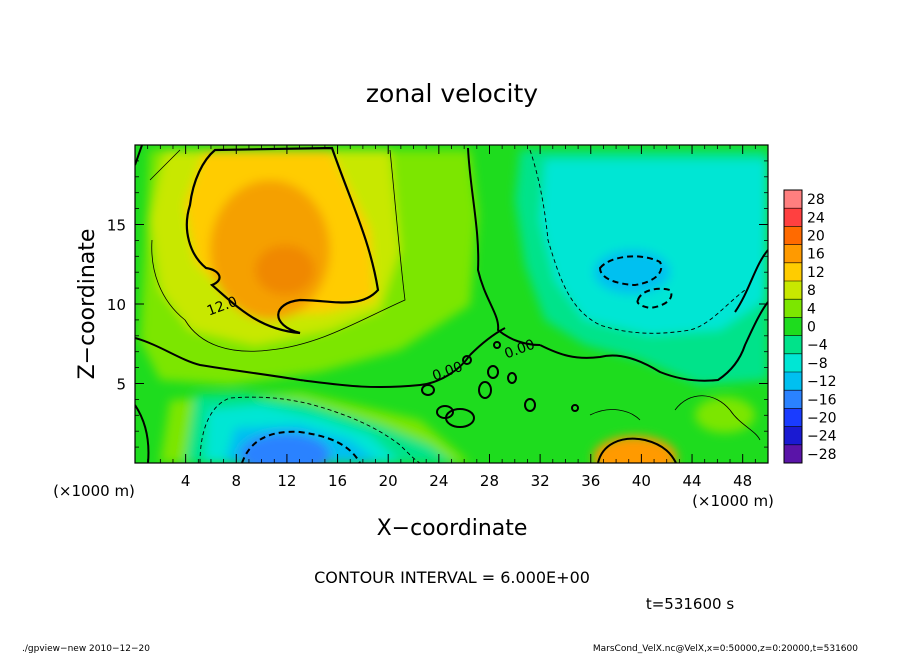 The width and height of the screenshot is (904, 658). I want to click on colorbar-label: 20, so click(816, 237).